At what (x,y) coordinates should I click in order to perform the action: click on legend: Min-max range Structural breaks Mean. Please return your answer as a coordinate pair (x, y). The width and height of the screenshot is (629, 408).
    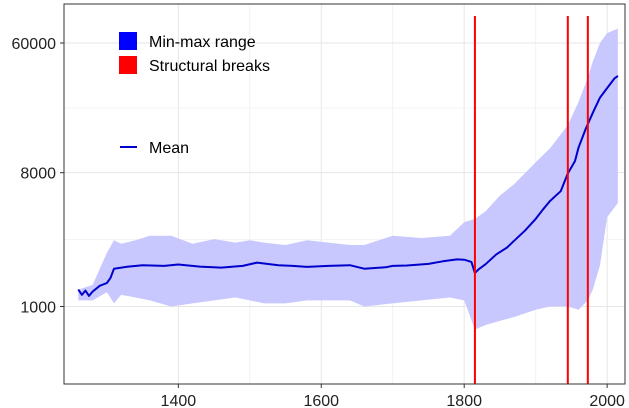
    Looking at the image, I should click on (194, 94).